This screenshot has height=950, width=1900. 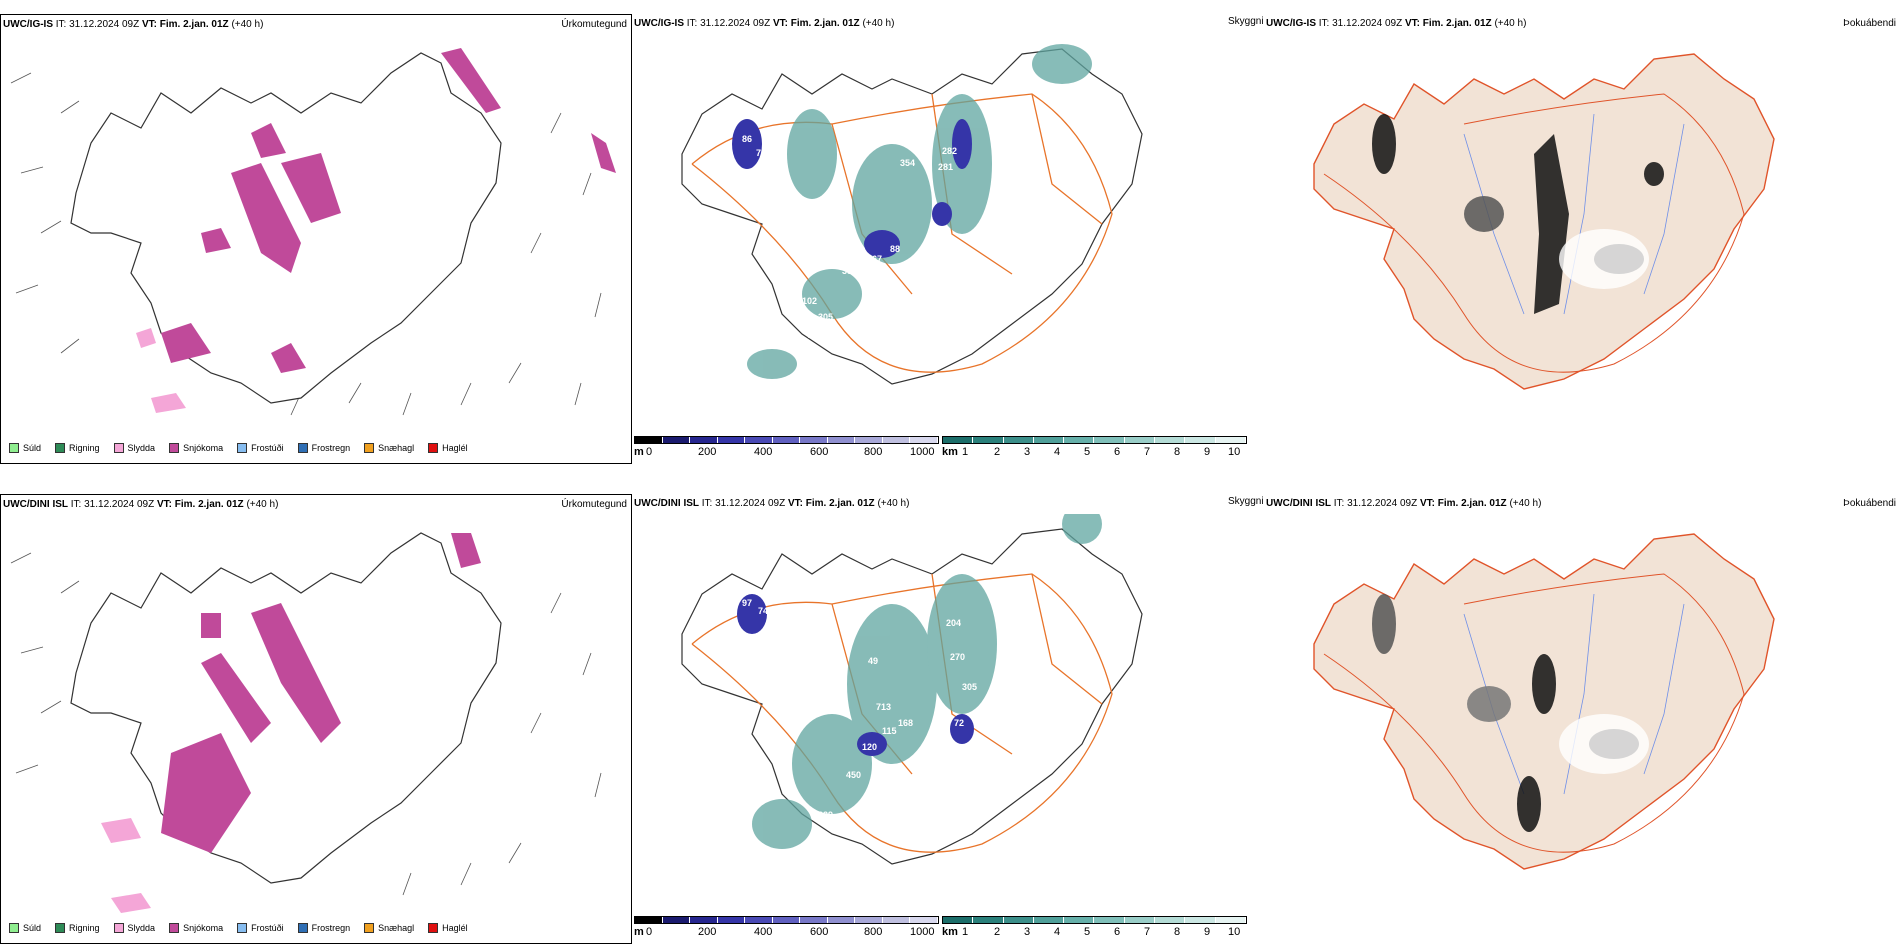 What do you see at coordinates (767, 211) in the screenshot?
I see `vis-label: 44` at bounding box center [767, 211].